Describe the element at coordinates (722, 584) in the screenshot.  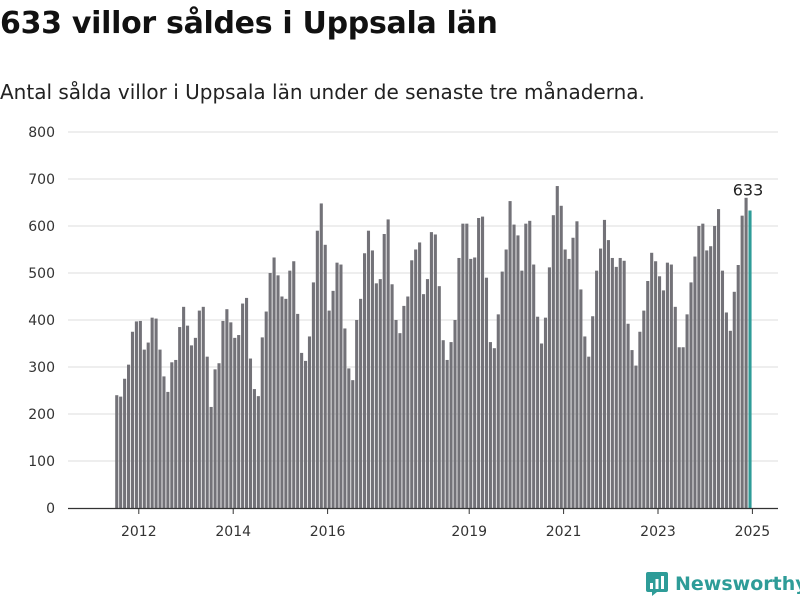
I see `newsworthy-logo: Newsworthy` at that location.